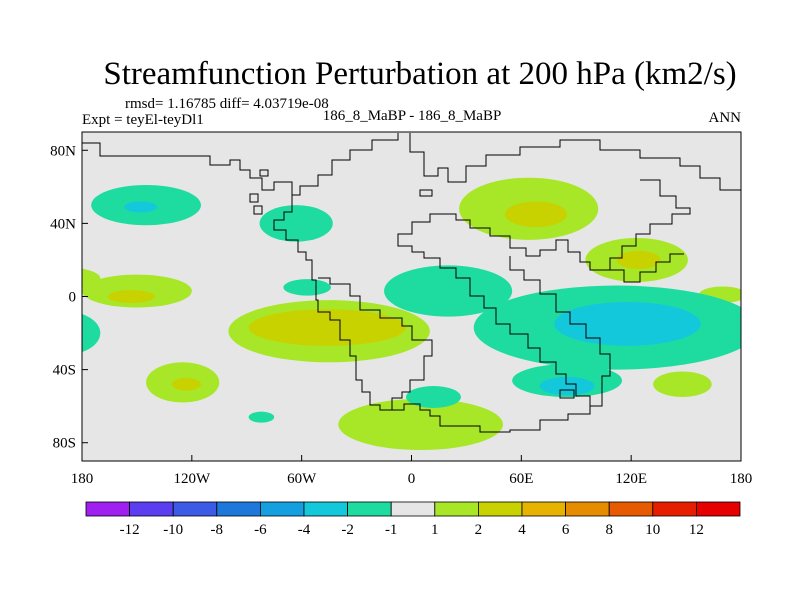 The width and height of the screenshot is (800, 600). What do you see at coordinates (91, 278) in the screenshot?
I see `contour-north-atlantic-high-east` at bounding box center [91, 278].